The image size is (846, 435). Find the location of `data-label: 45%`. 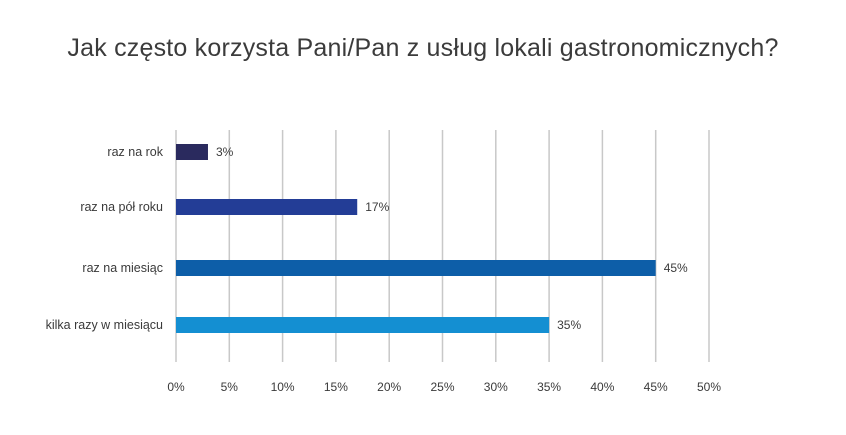

data-label: 45% is located at coordinates (676, 268).